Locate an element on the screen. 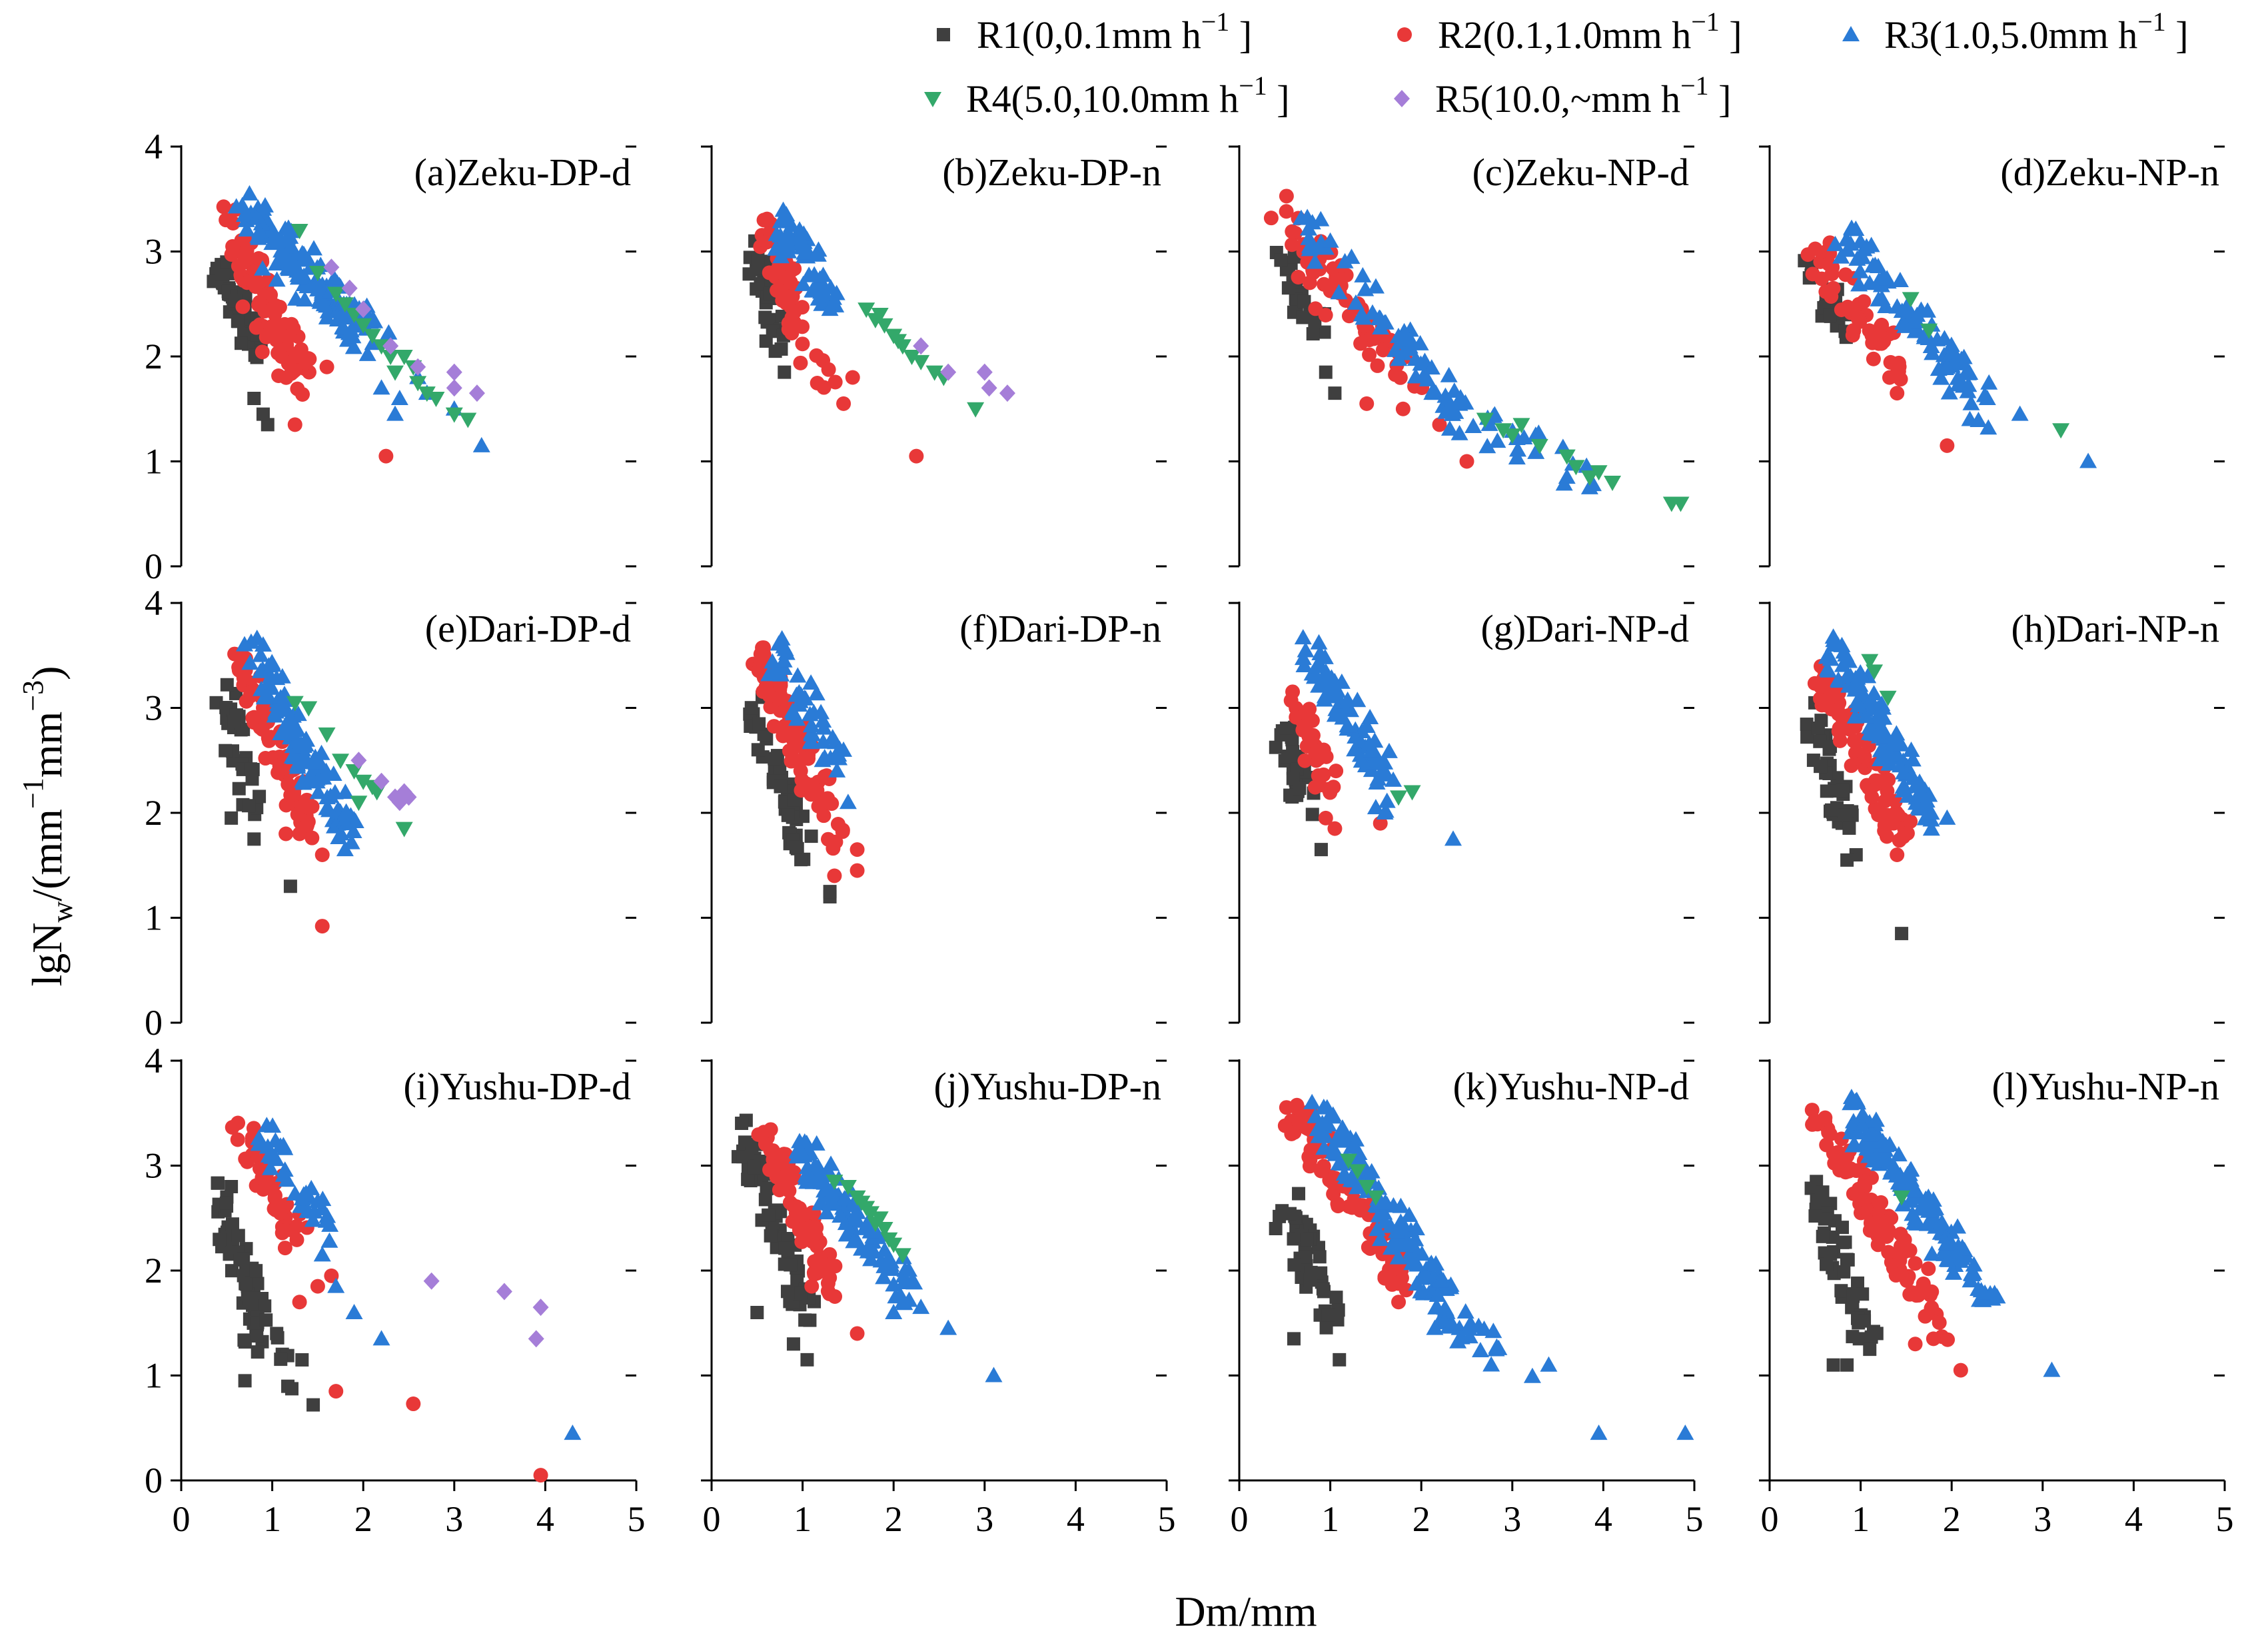 The width and height of the screenshot is (2268, 1643). x-tick-label: 4 is located at coordinates (1076, 1519).